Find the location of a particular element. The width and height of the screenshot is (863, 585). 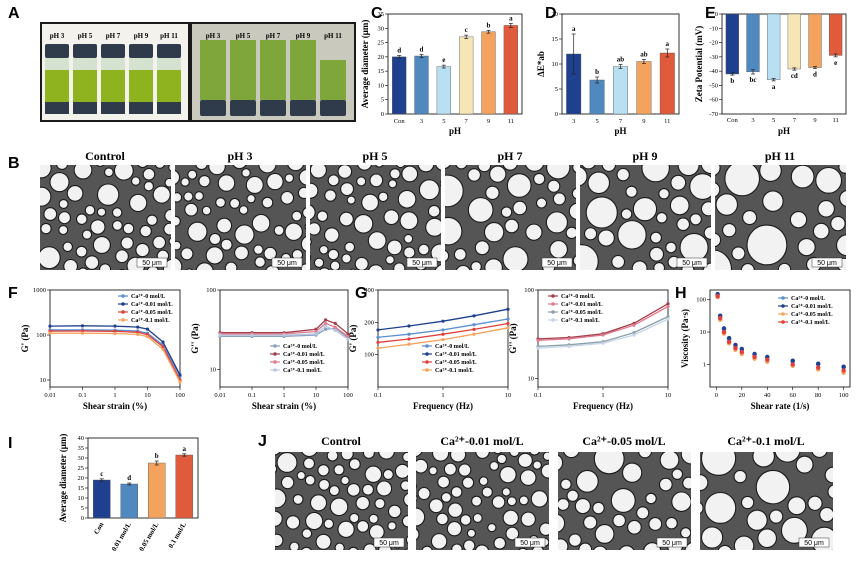

y-tick-label: 400 is located at coordinates (369, 290).